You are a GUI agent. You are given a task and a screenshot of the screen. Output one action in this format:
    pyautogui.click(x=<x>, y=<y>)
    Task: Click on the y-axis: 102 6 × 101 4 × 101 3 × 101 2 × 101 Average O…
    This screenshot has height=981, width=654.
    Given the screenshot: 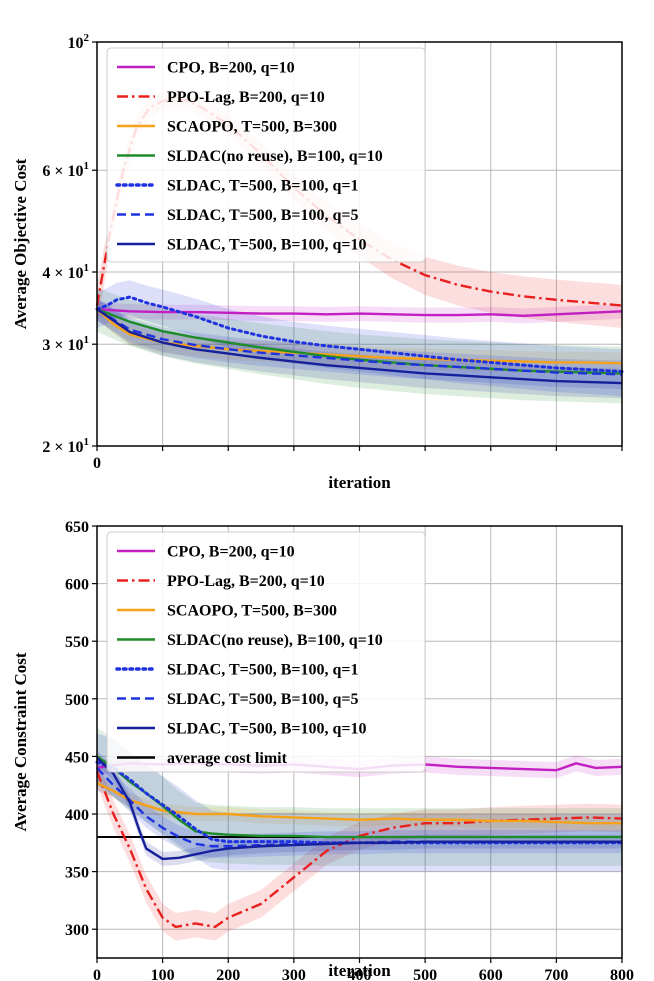 What is the action you would take?
    pyautogui.click(x=54, y=244)
    